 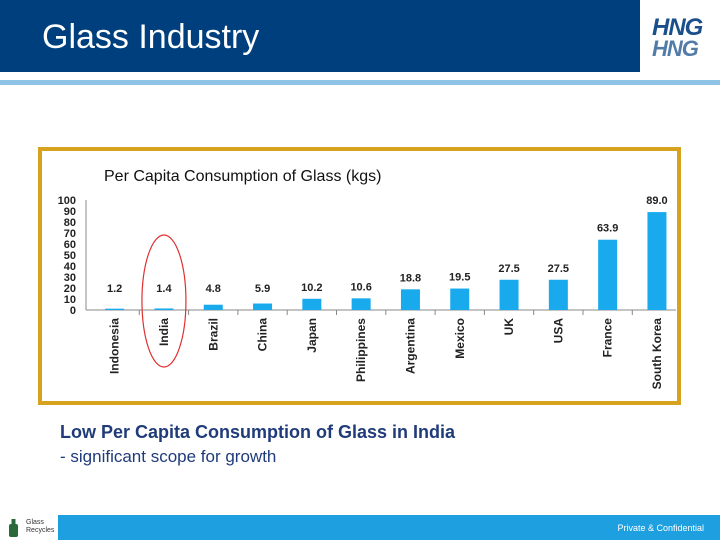 I want to click on highlight-oval, so click(x=164, y=301).